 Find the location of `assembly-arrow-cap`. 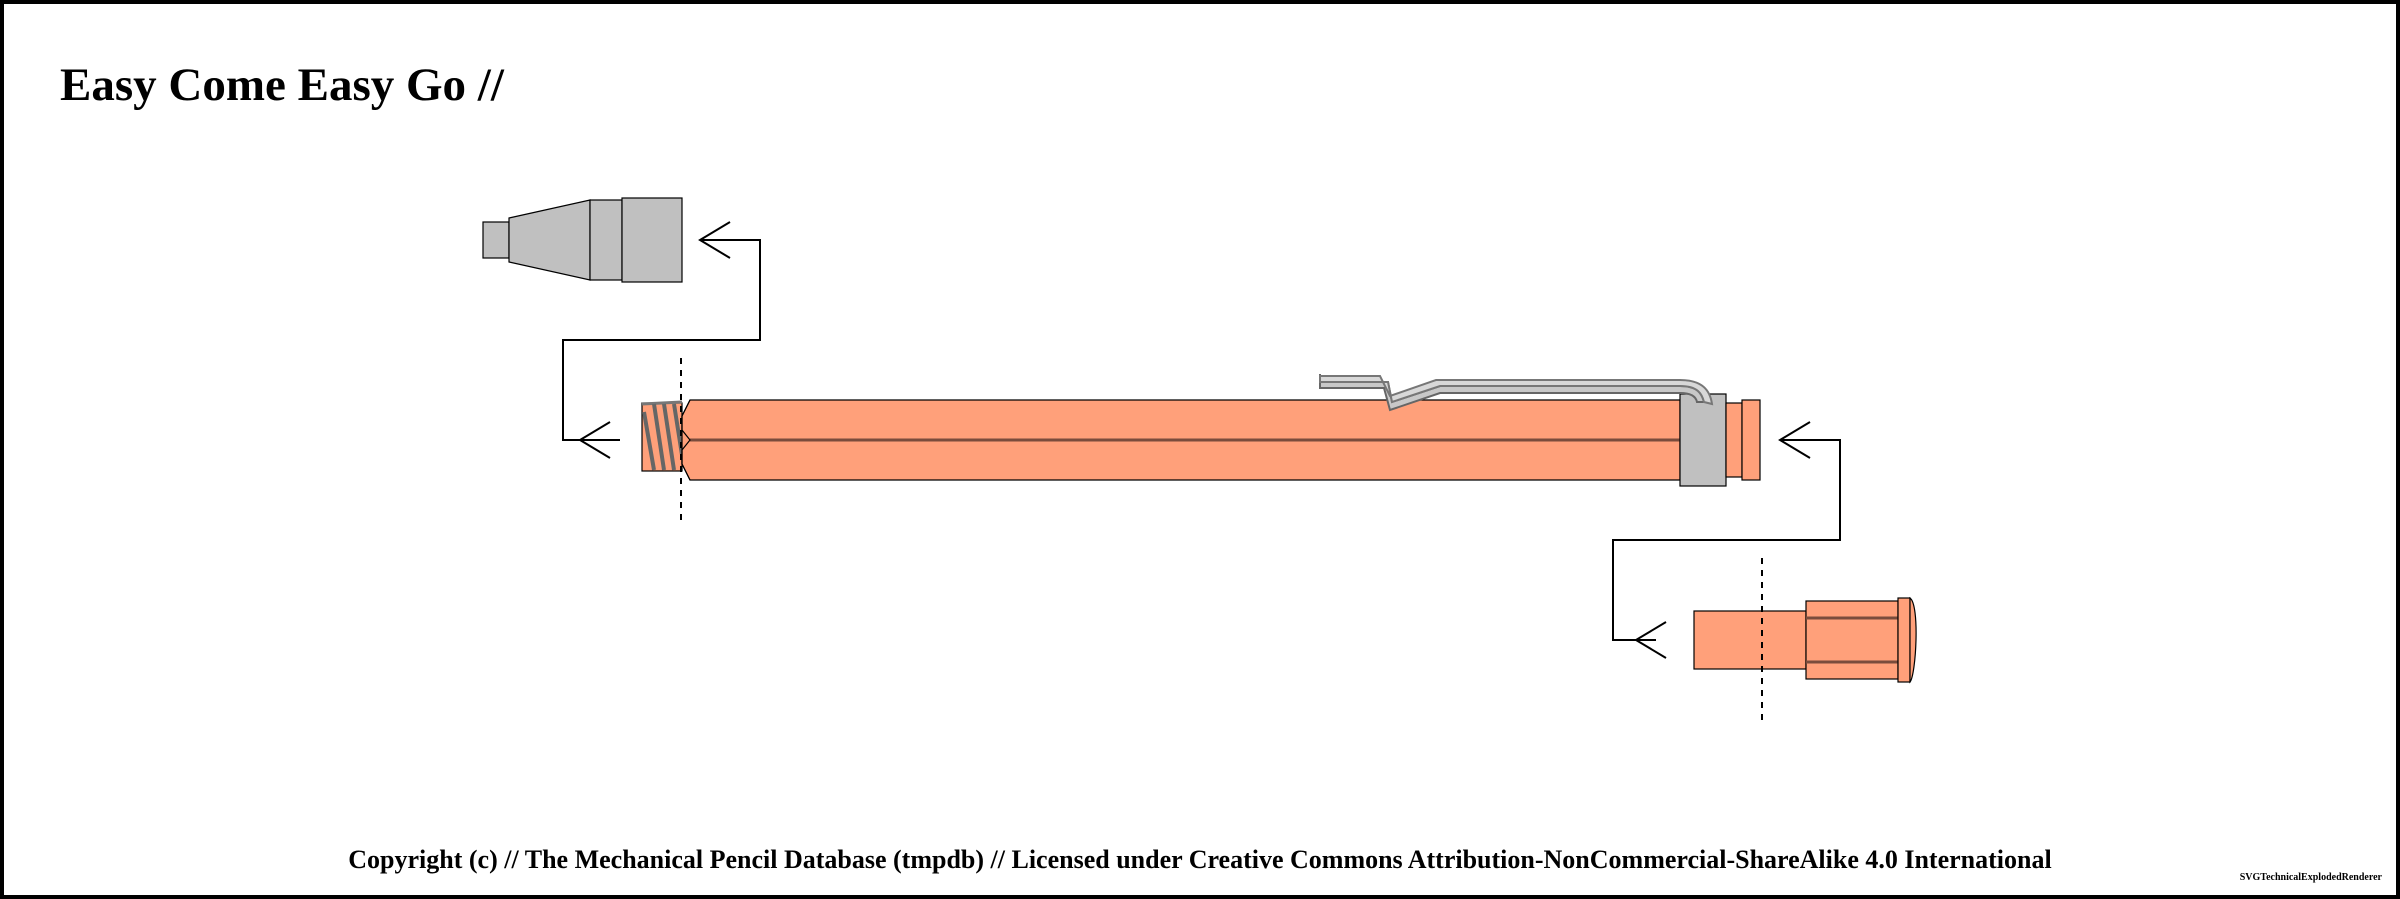

assembly-arrow-cap is located at coordinates (1726, 540).